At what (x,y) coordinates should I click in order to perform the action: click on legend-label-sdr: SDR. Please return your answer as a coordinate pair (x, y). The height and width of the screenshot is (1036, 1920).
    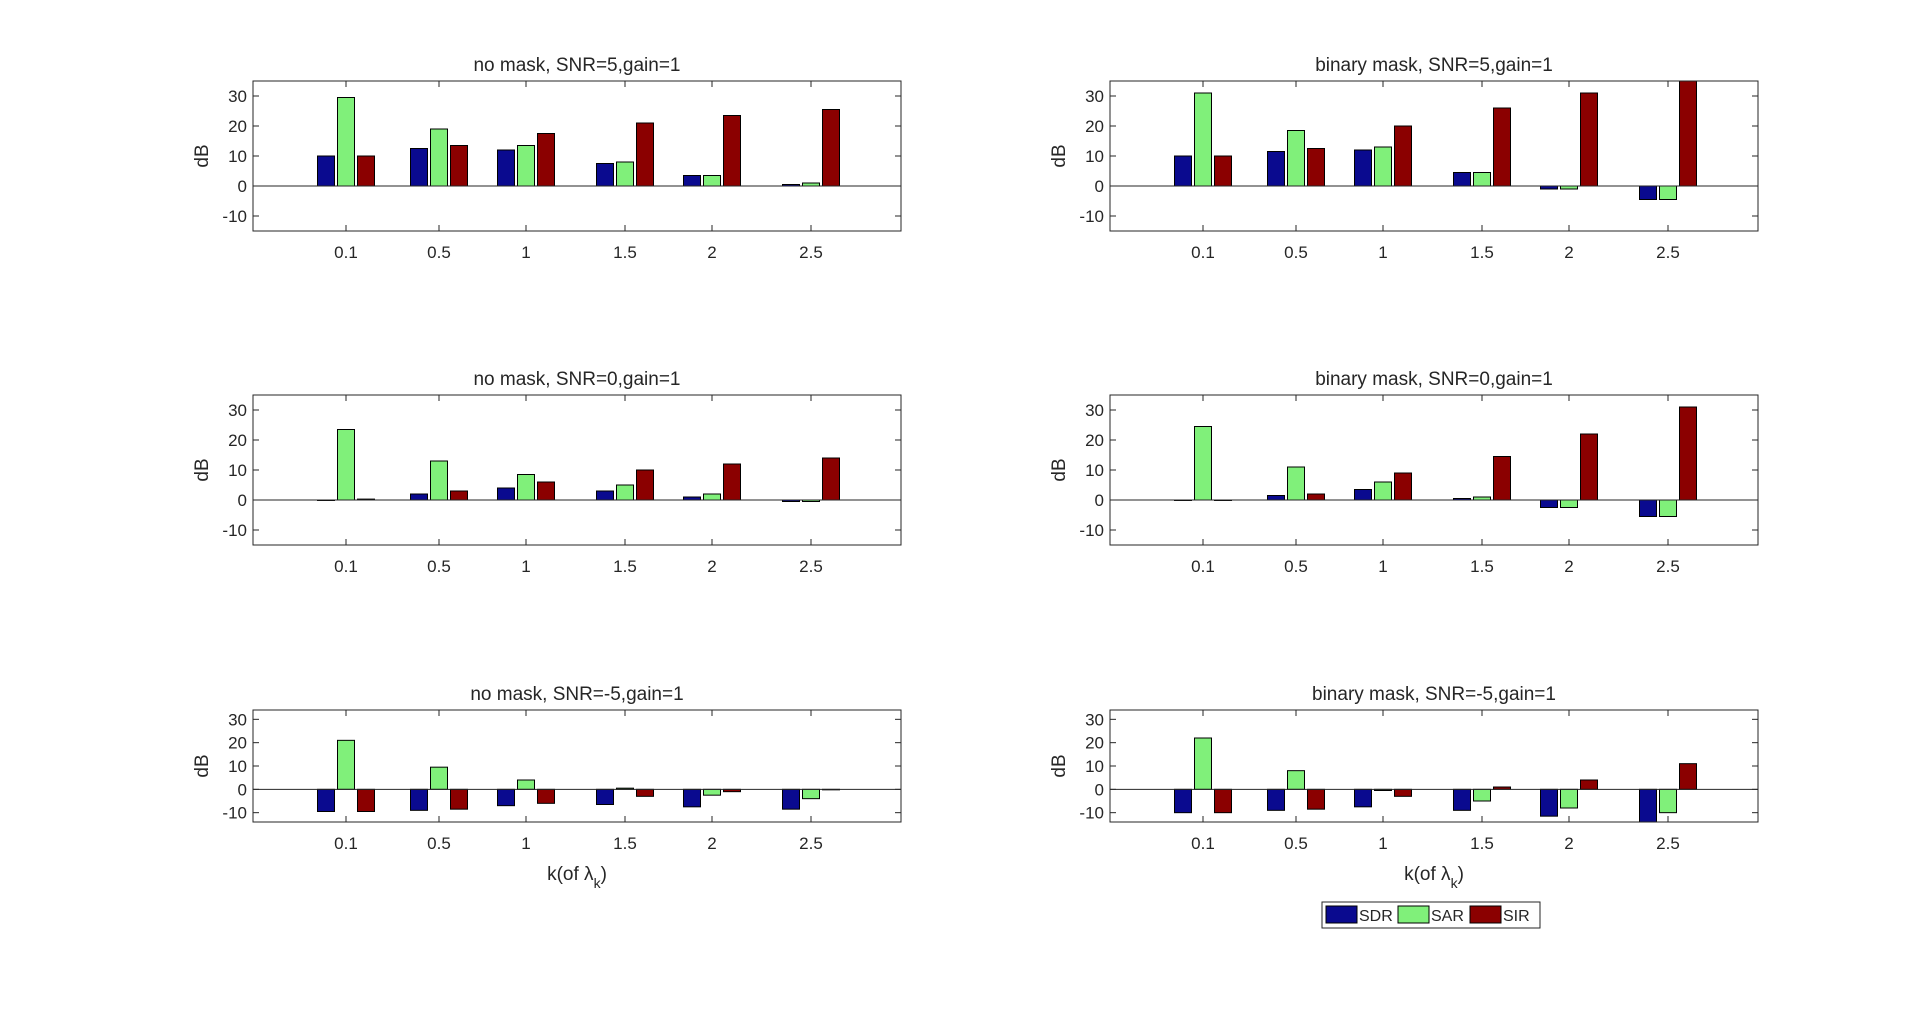
    Looking at the image, I should click on (1376, 916).